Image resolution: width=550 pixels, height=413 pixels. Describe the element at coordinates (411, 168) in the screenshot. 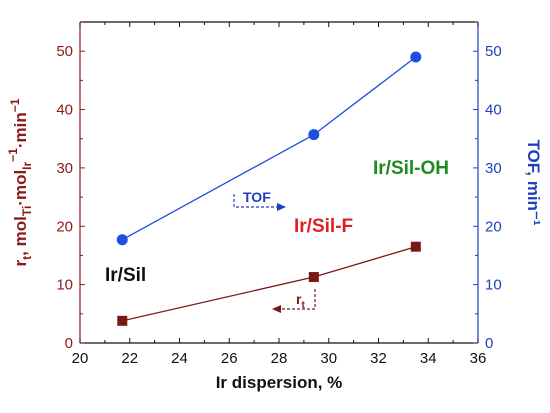

I see `annotation-ir-sil-oh: Ir/Sil-OH` at that location.